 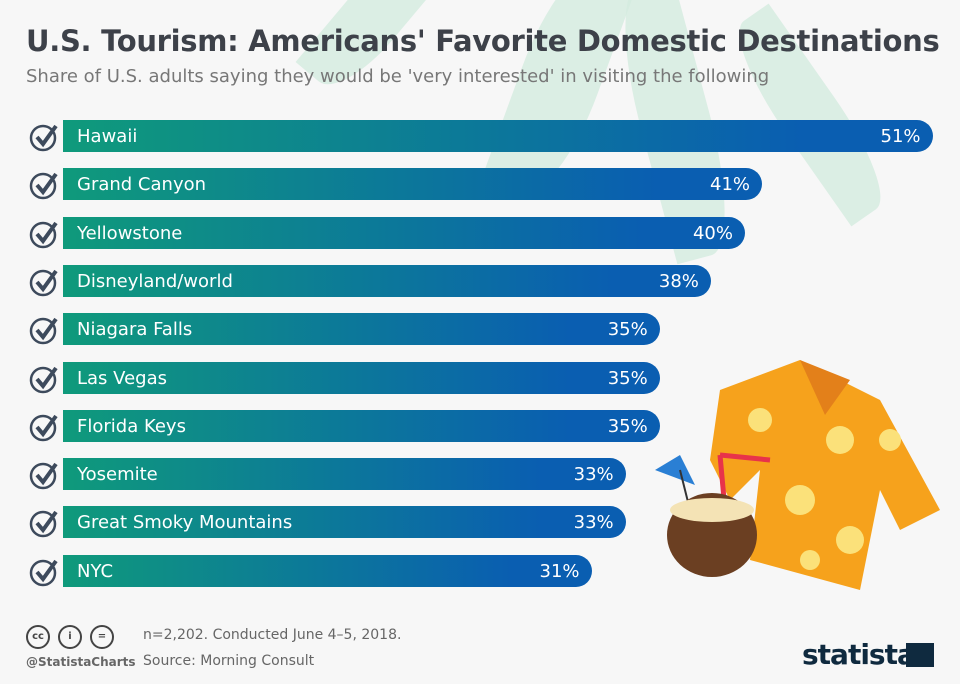 I want to click on bar-label: Disneyland/world, so click(x=155, y=281).